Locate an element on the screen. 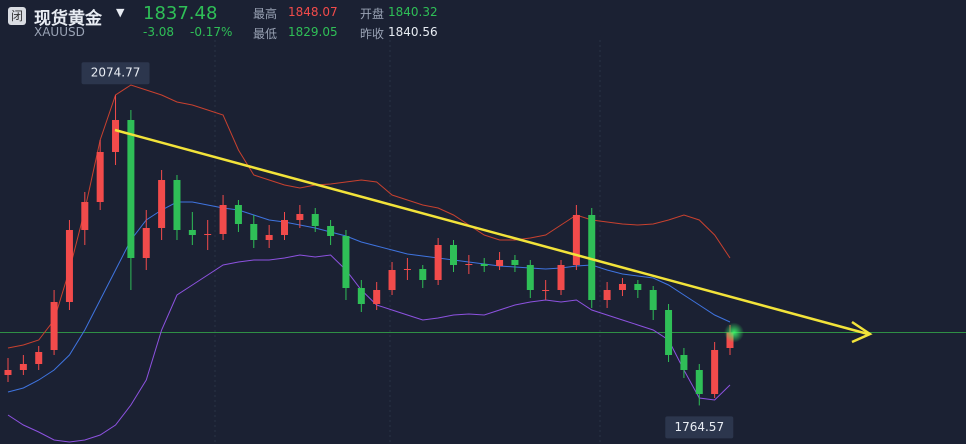 The image size is (966, 444). stat-label: 最高 is located at coordinates (265, 14).